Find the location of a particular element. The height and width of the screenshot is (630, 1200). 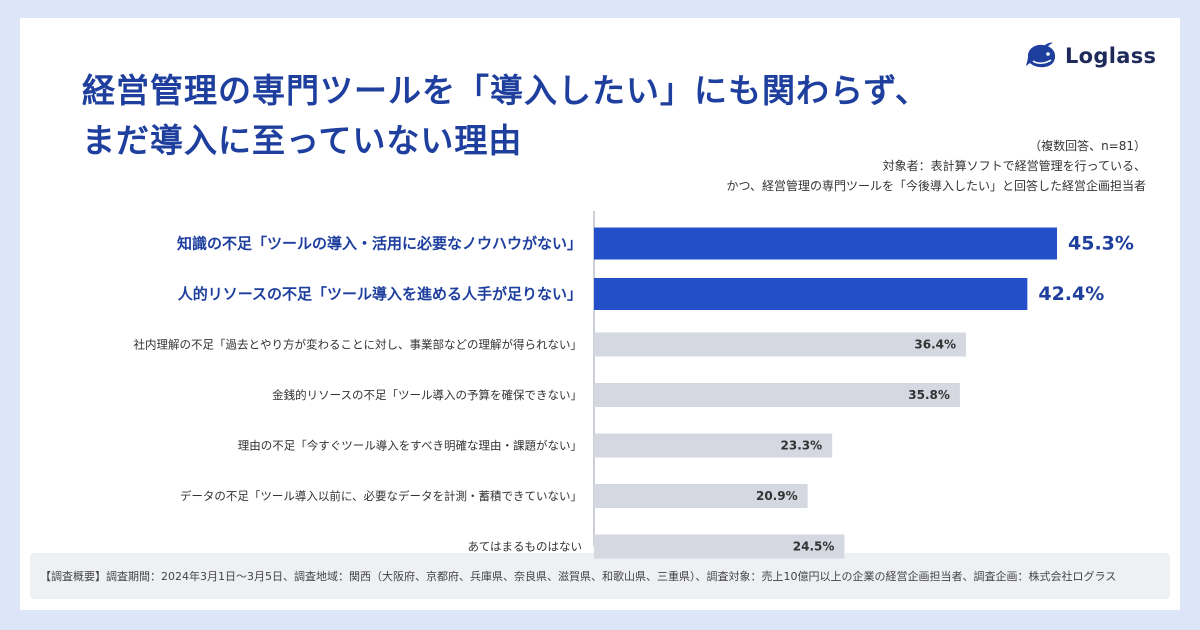

category-label-1: 知識の不足「ツールの導入・活用に必要なノウハウがない」 is located at coordinates (379, 244).